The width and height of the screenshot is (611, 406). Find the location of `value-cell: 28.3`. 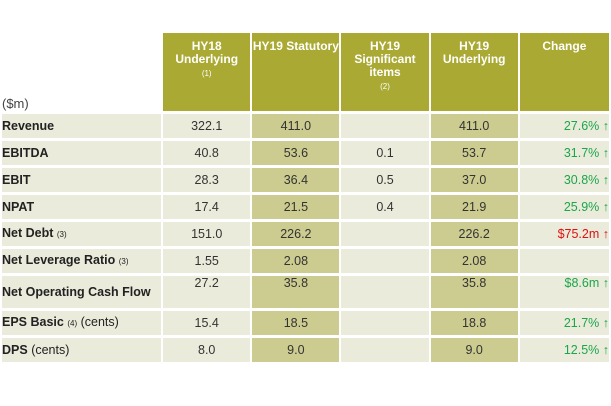

value-cell: 28.3 is located at coordinates (207, 180).